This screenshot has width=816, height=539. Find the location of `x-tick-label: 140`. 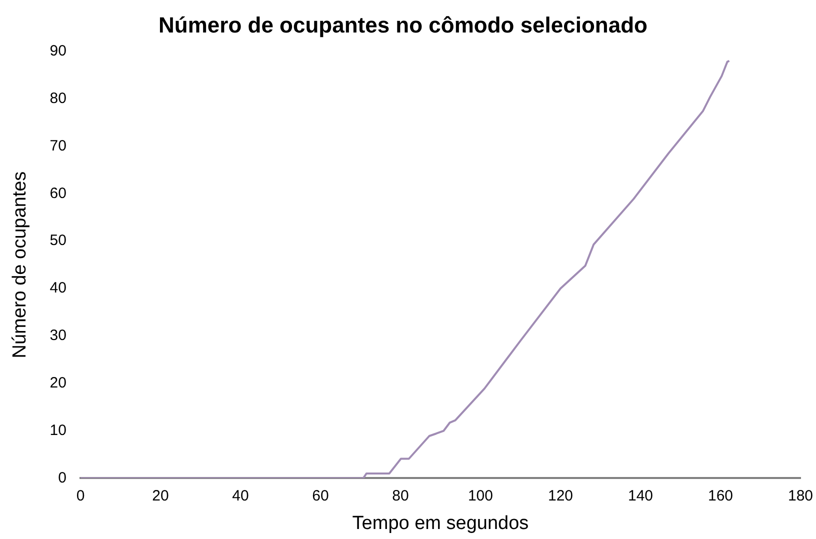

x-tick-label: 140 is located at coordinates (640, 495).